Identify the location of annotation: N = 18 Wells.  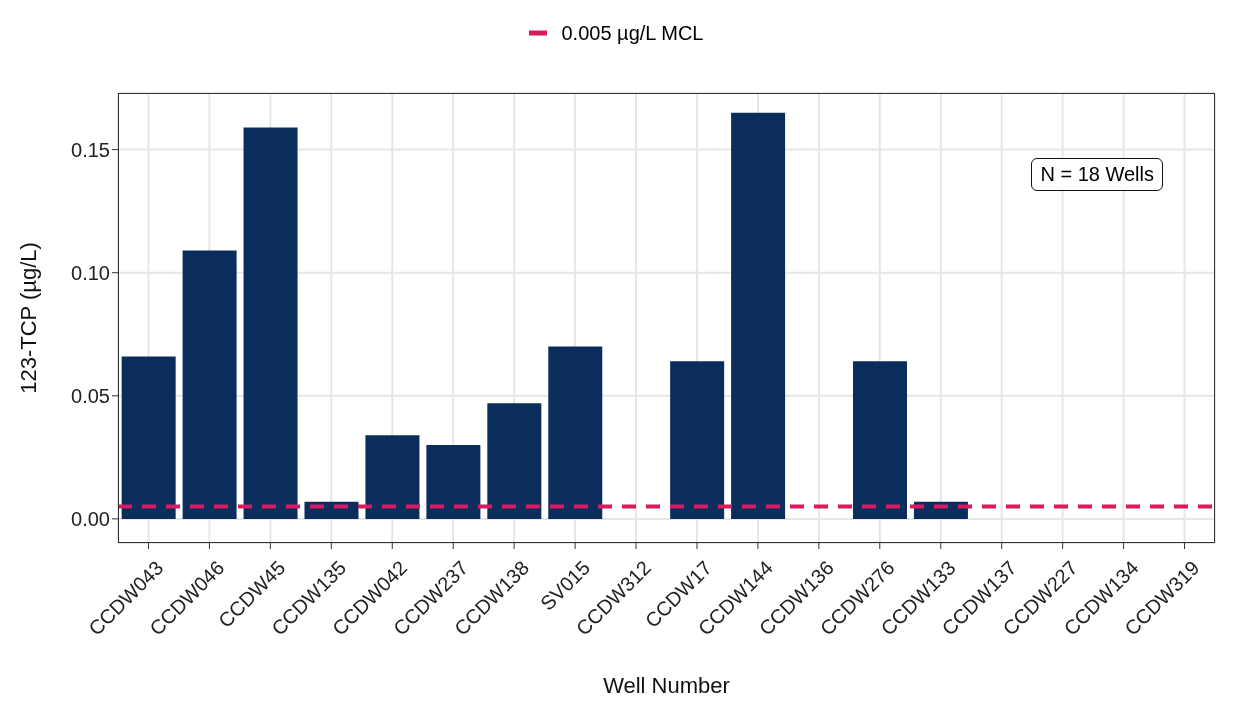
(1097, 174).